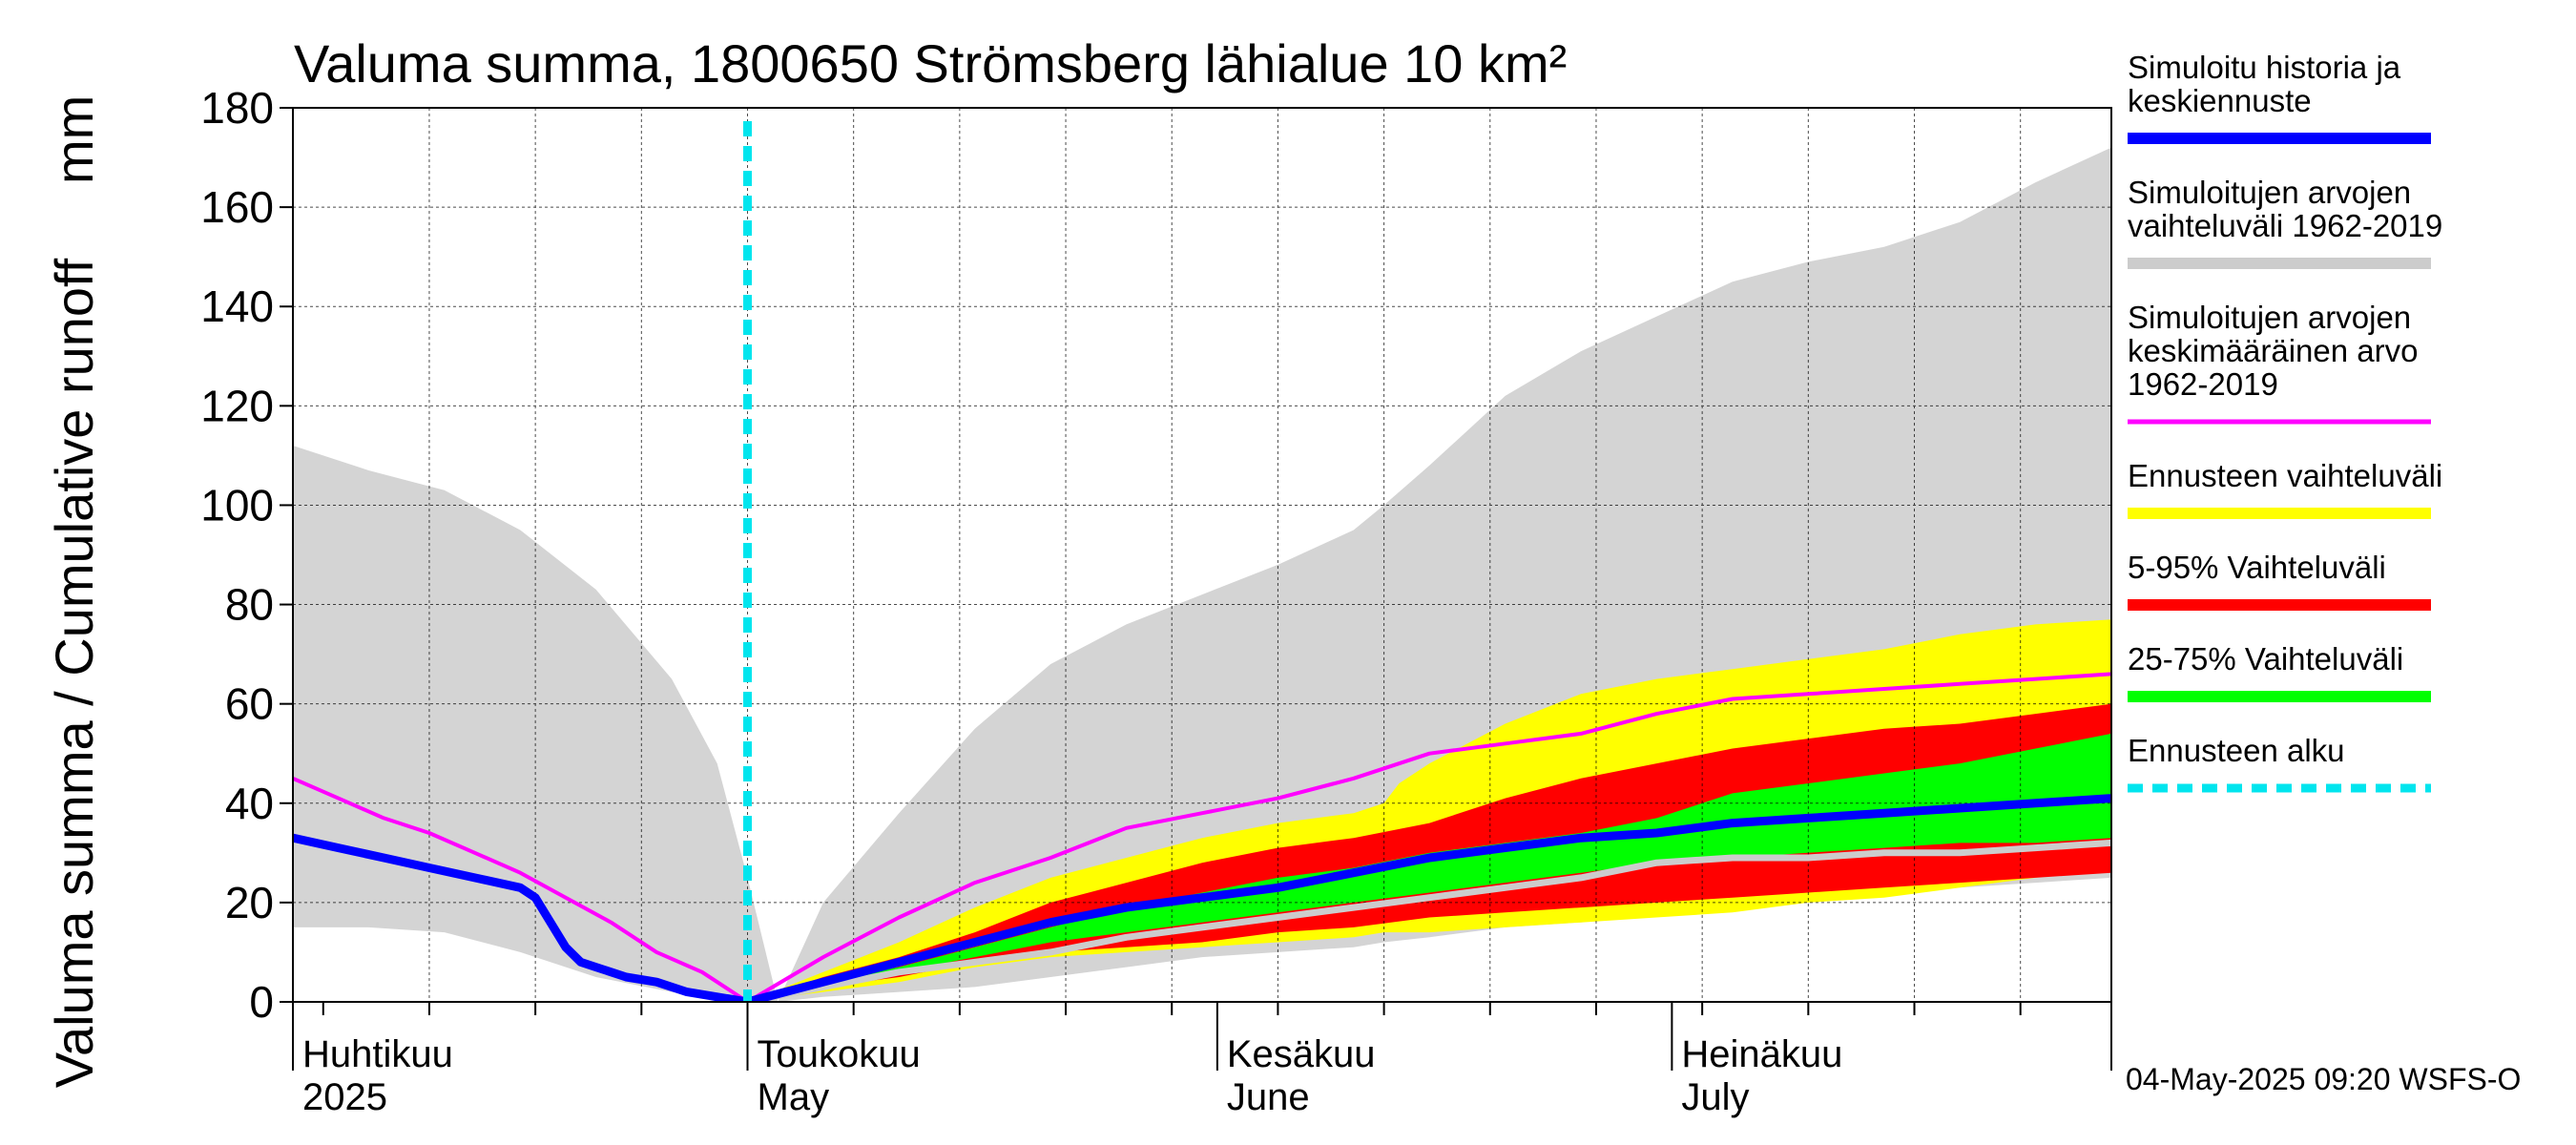 This screenshot has width=2576, height=1145. Describe the element at coordinates (2220, 100) in the screenshot. I see `legend-label-0-1: keskiennuste` at that location.